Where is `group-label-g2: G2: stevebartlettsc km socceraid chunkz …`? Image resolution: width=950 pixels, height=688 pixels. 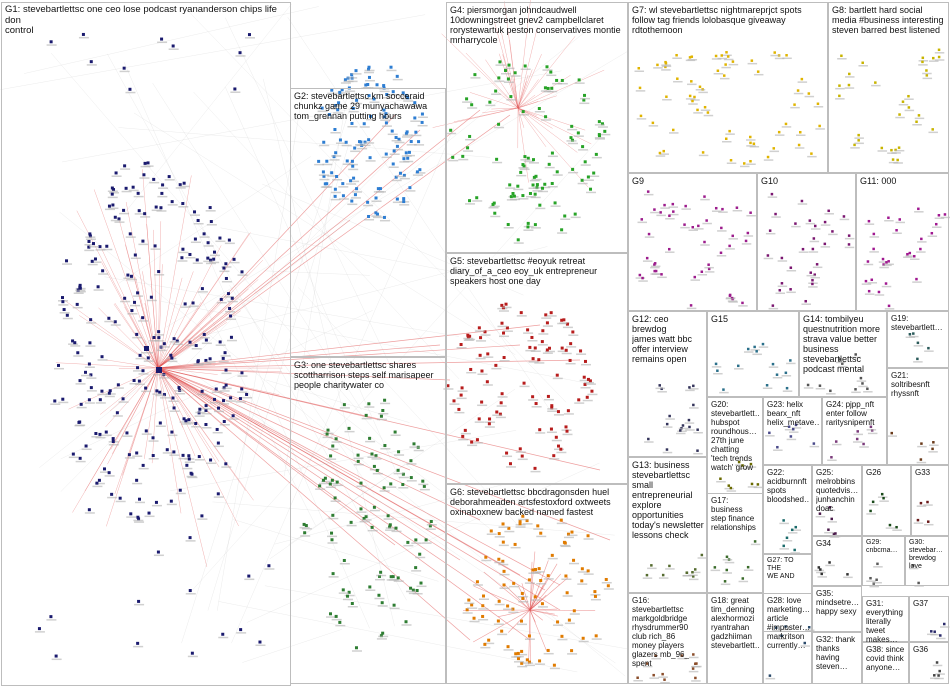 group-label-g2: G2: stevebartlettsc km socceraid chunkz … is located at coordinates (361, 106).